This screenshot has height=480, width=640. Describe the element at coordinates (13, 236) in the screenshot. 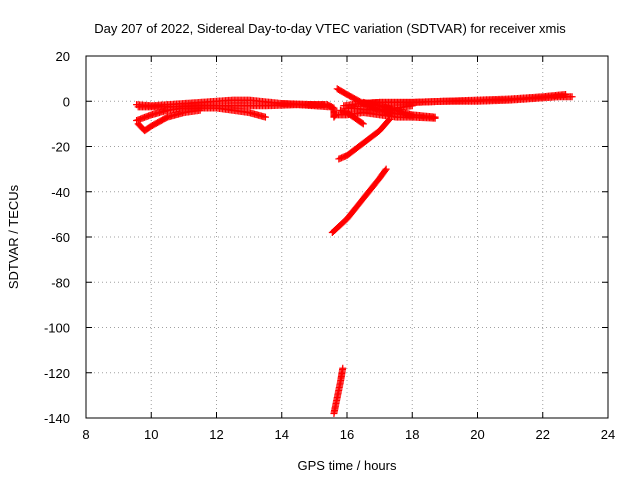

I see `y-axis-label: SDTVAR / TECUs` at that location.